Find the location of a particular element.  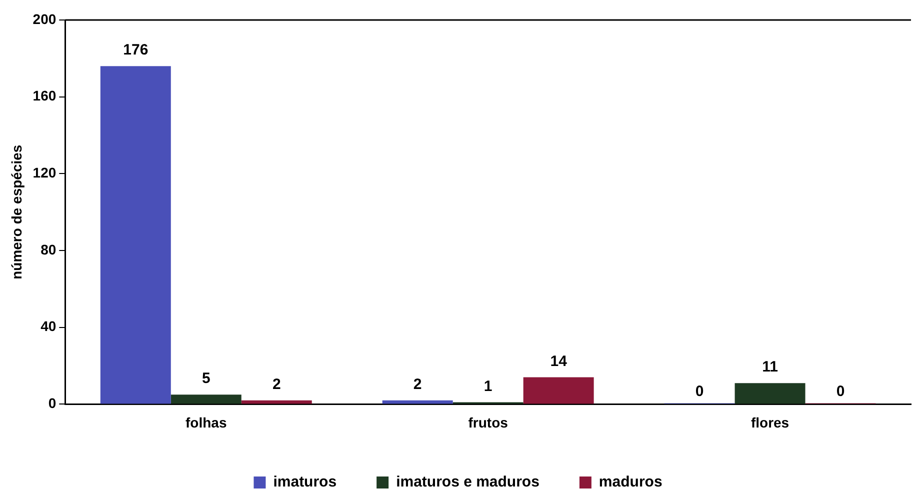

data-label: 14 is located at coordinates (559, 361).